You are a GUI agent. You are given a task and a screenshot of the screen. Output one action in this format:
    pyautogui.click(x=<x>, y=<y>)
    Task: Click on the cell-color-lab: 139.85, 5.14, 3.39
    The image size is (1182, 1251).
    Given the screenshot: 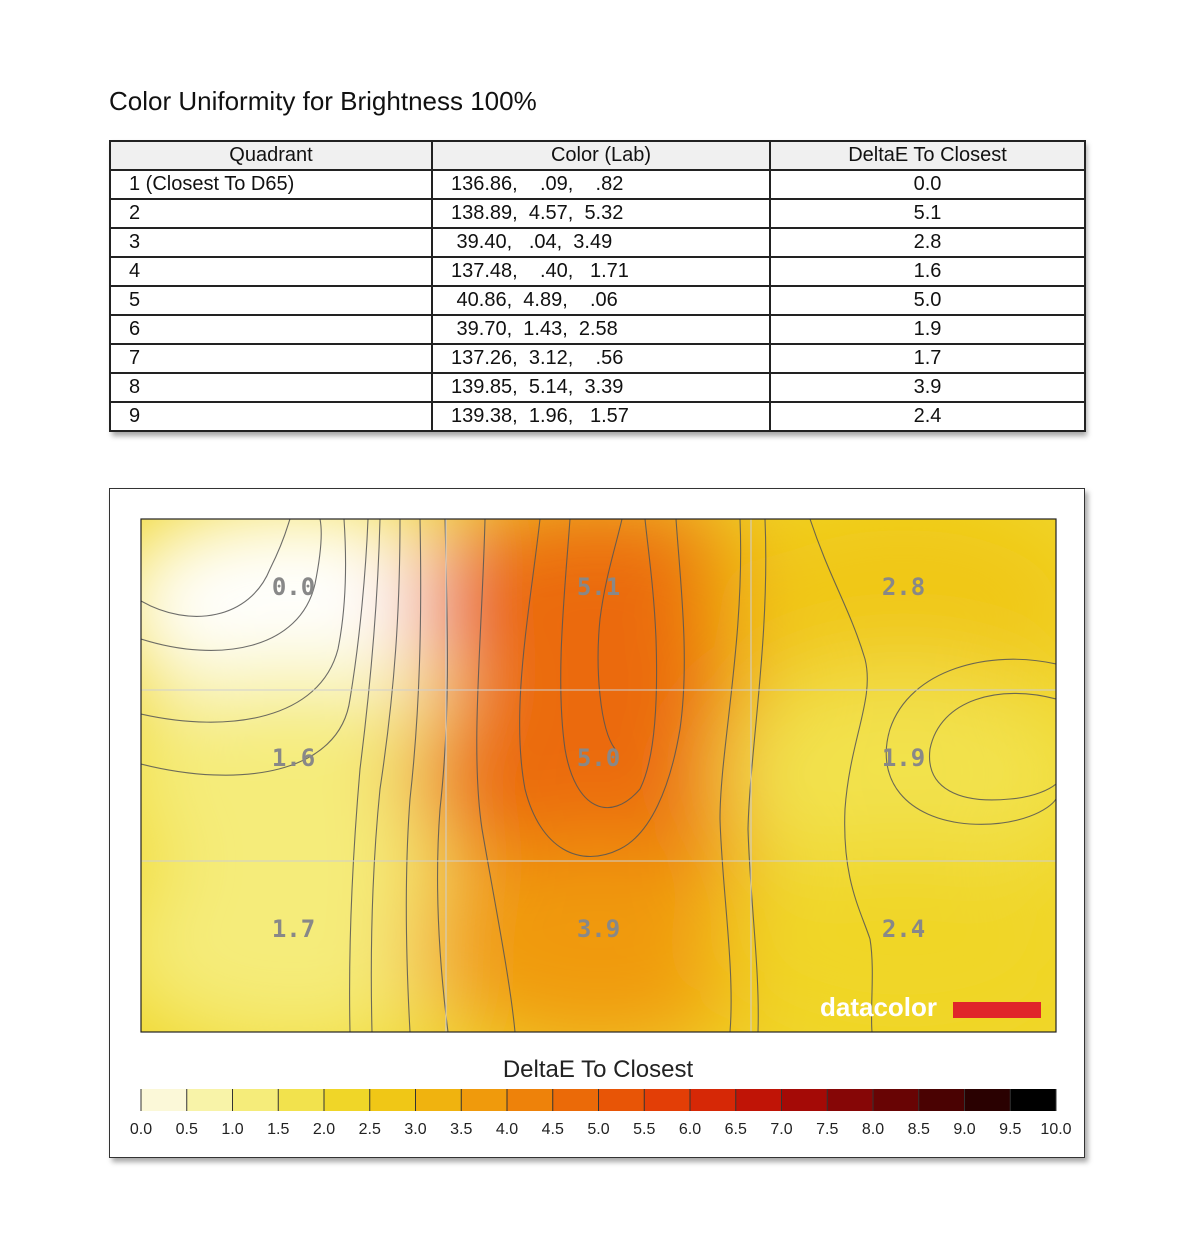 What is the action you would take?
    pyautogui.click(x=601, y=387)
    